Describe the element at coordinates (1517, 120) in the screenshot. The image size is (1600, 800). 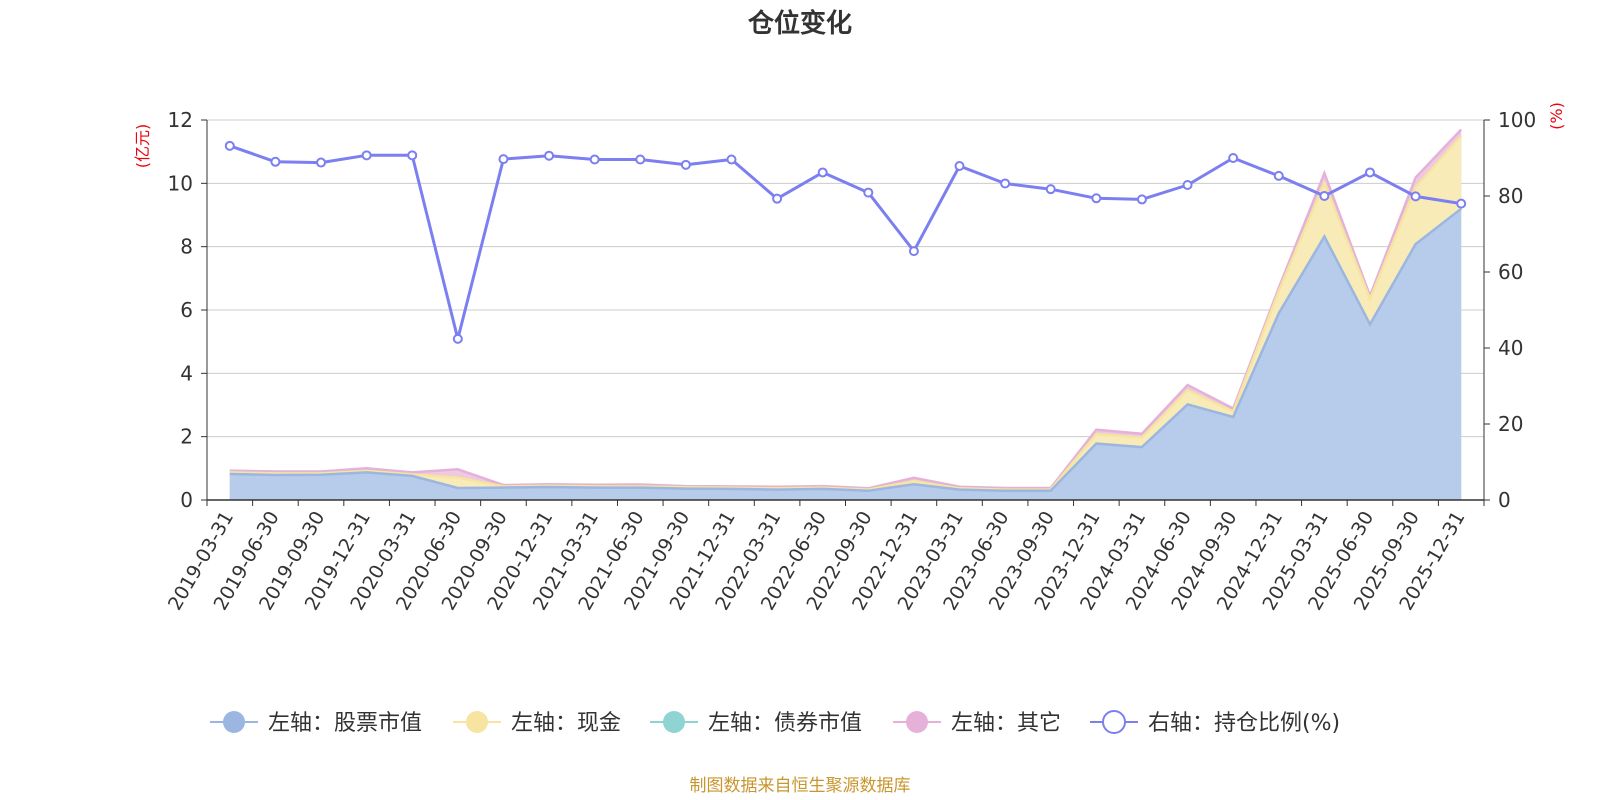
I see `right-axis-tick-label: 100` at that location.